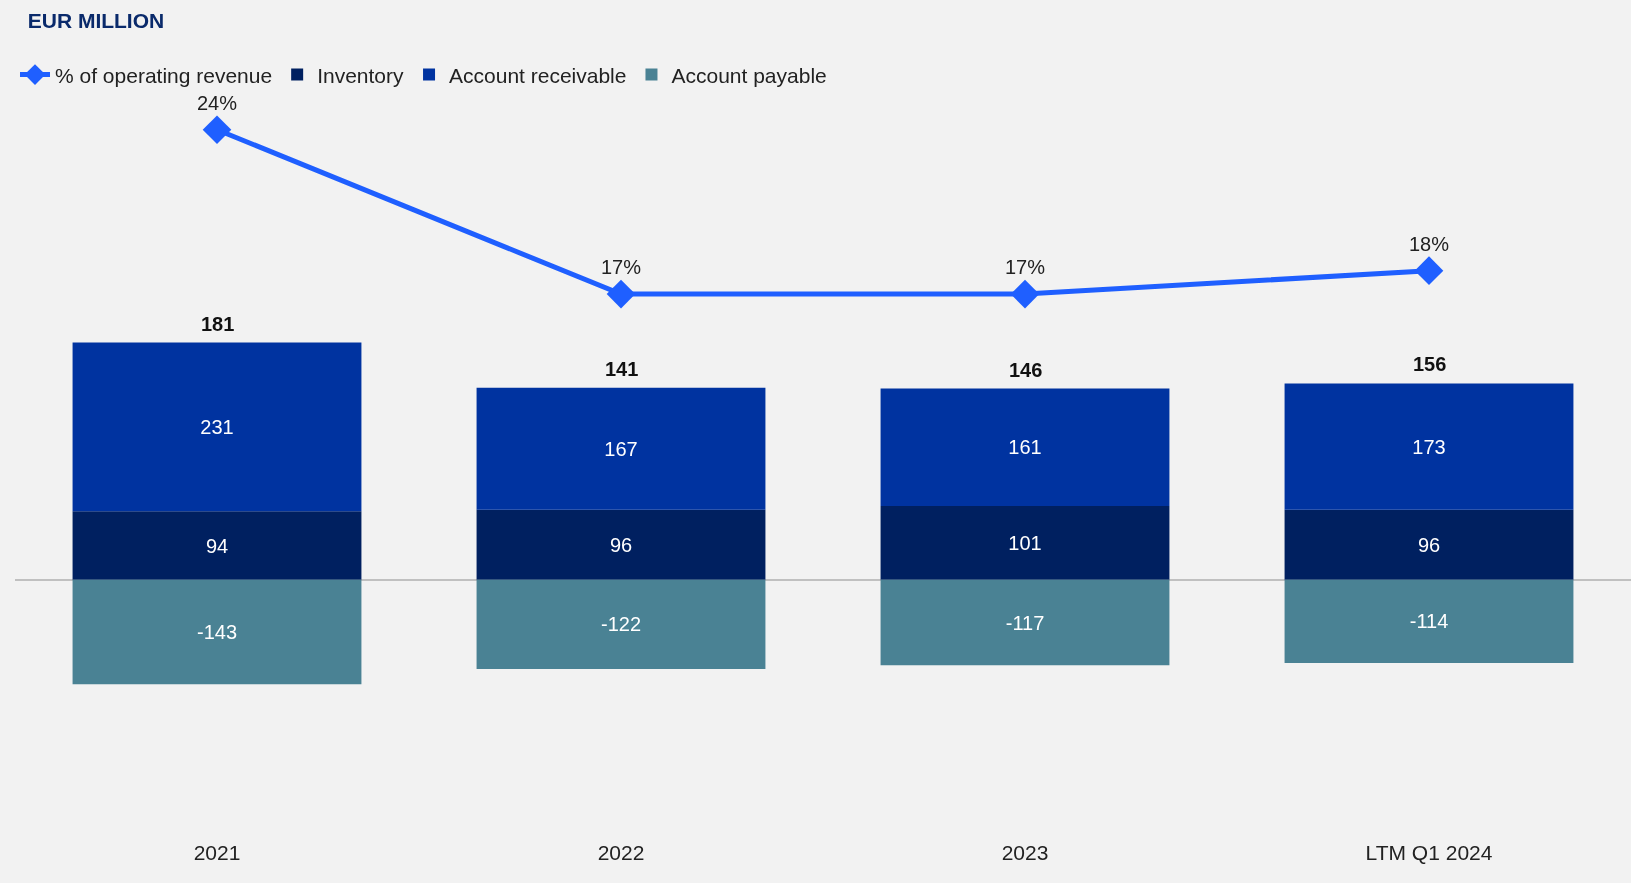  I want to click on x-tick-label: LTM Q1 2024, so click(1429, 852).